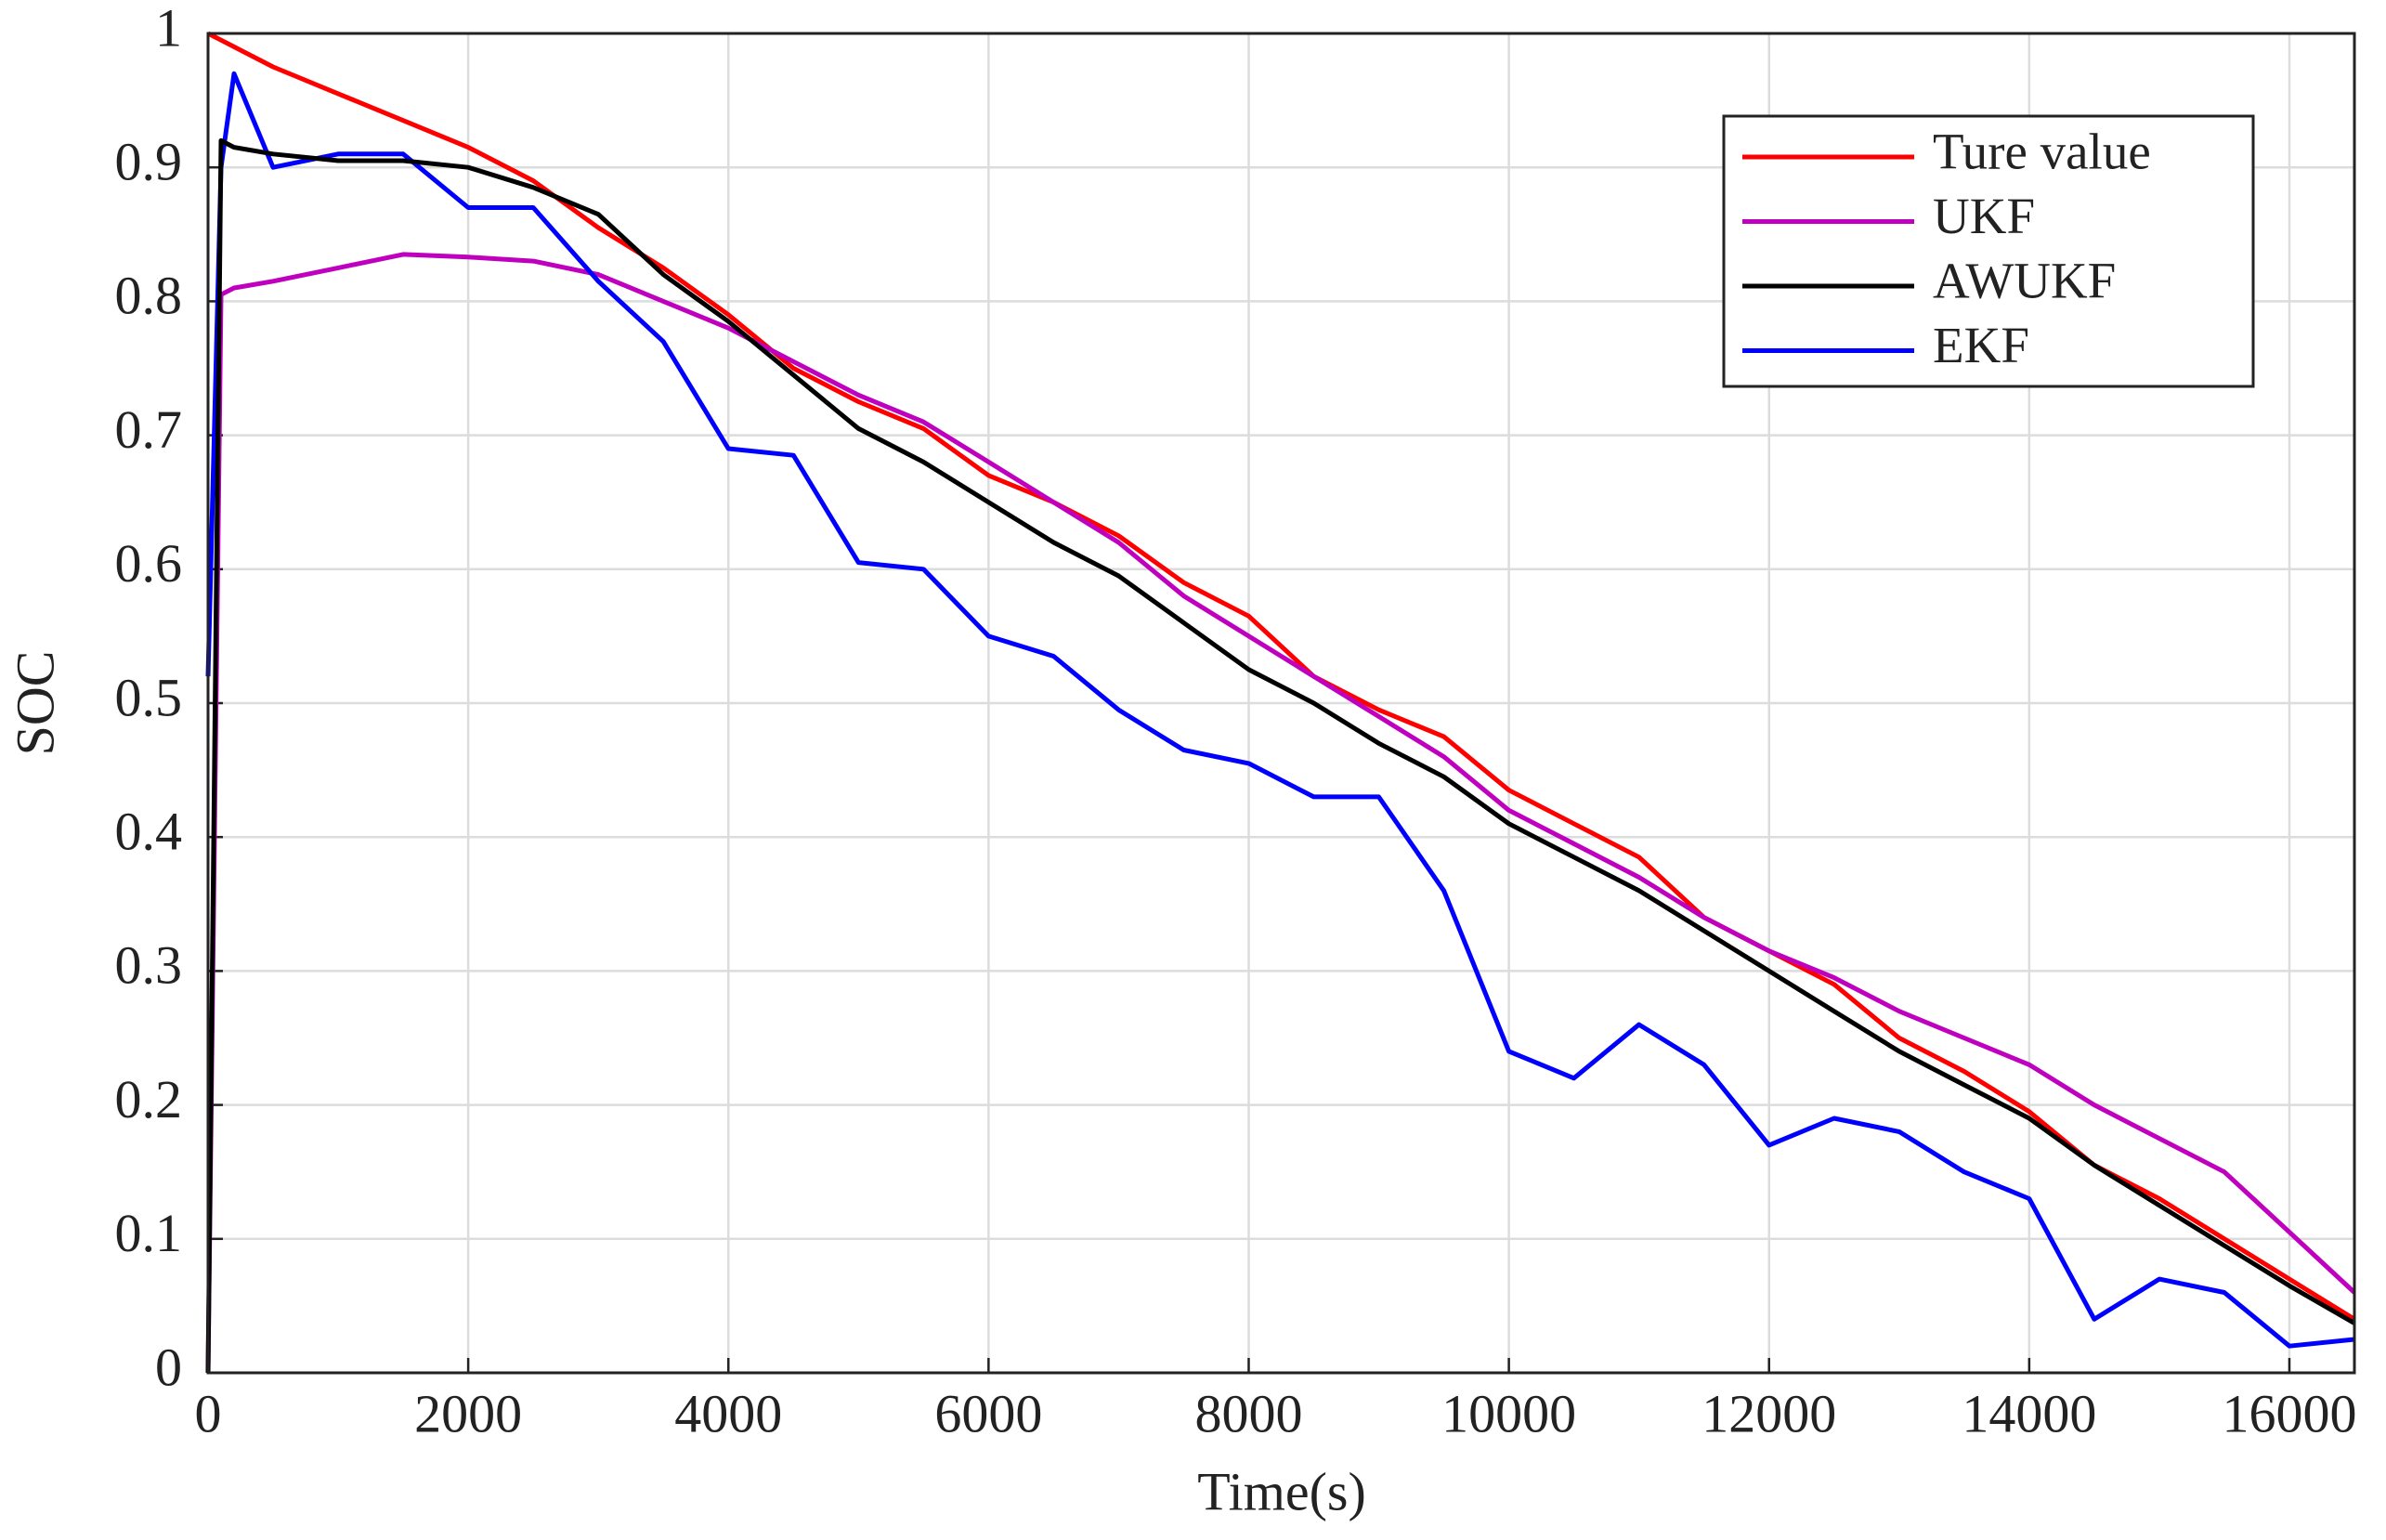 The width and height of the screenshot is (2386, 1540). I want to click on x-tick-label: 10000, so click(1508, 1413).